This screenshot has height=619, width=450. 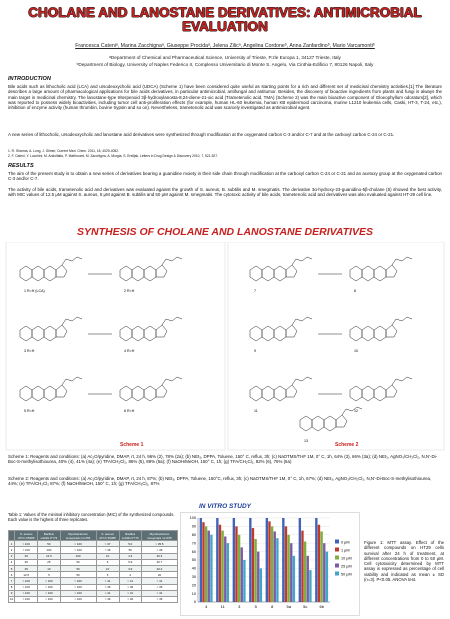 What do you see at coordinates (346, 574) in the screenshot?
I see `legend-label: 50 μM` at bounding box center [346, 574].